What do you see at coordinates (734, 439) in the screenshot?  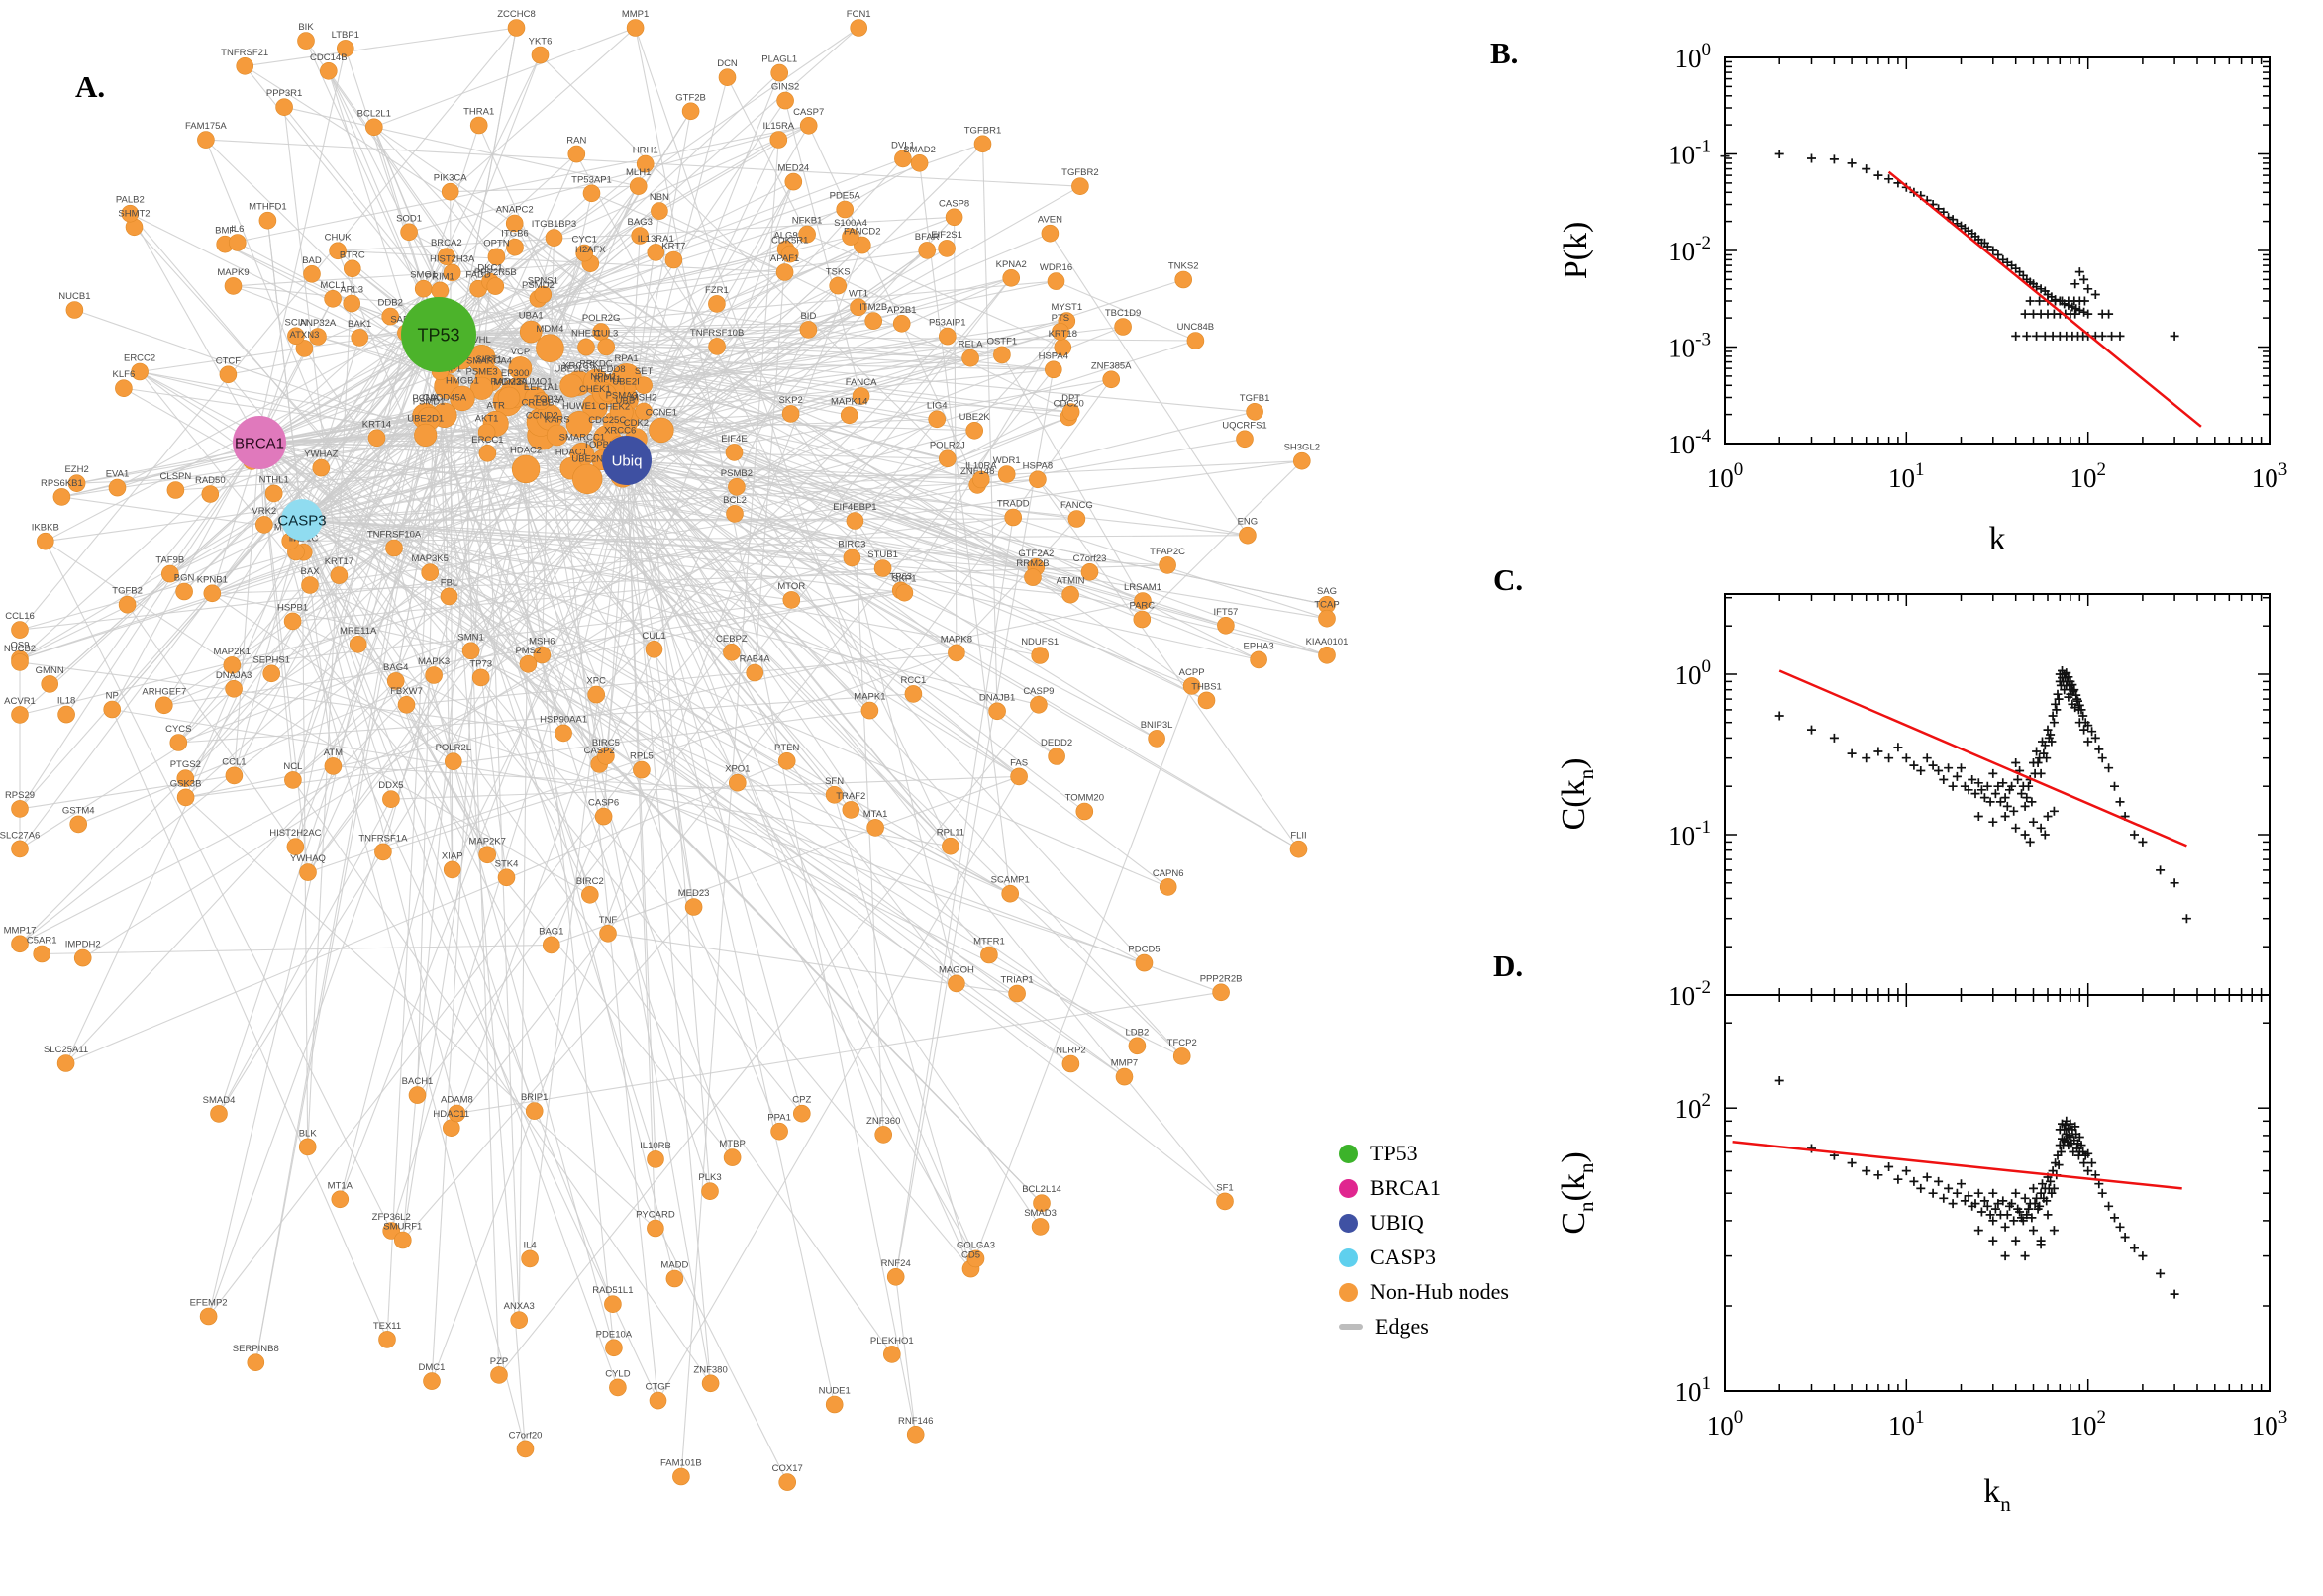 I see `svg-text: EIF4E` at bounding box center [734, 439].